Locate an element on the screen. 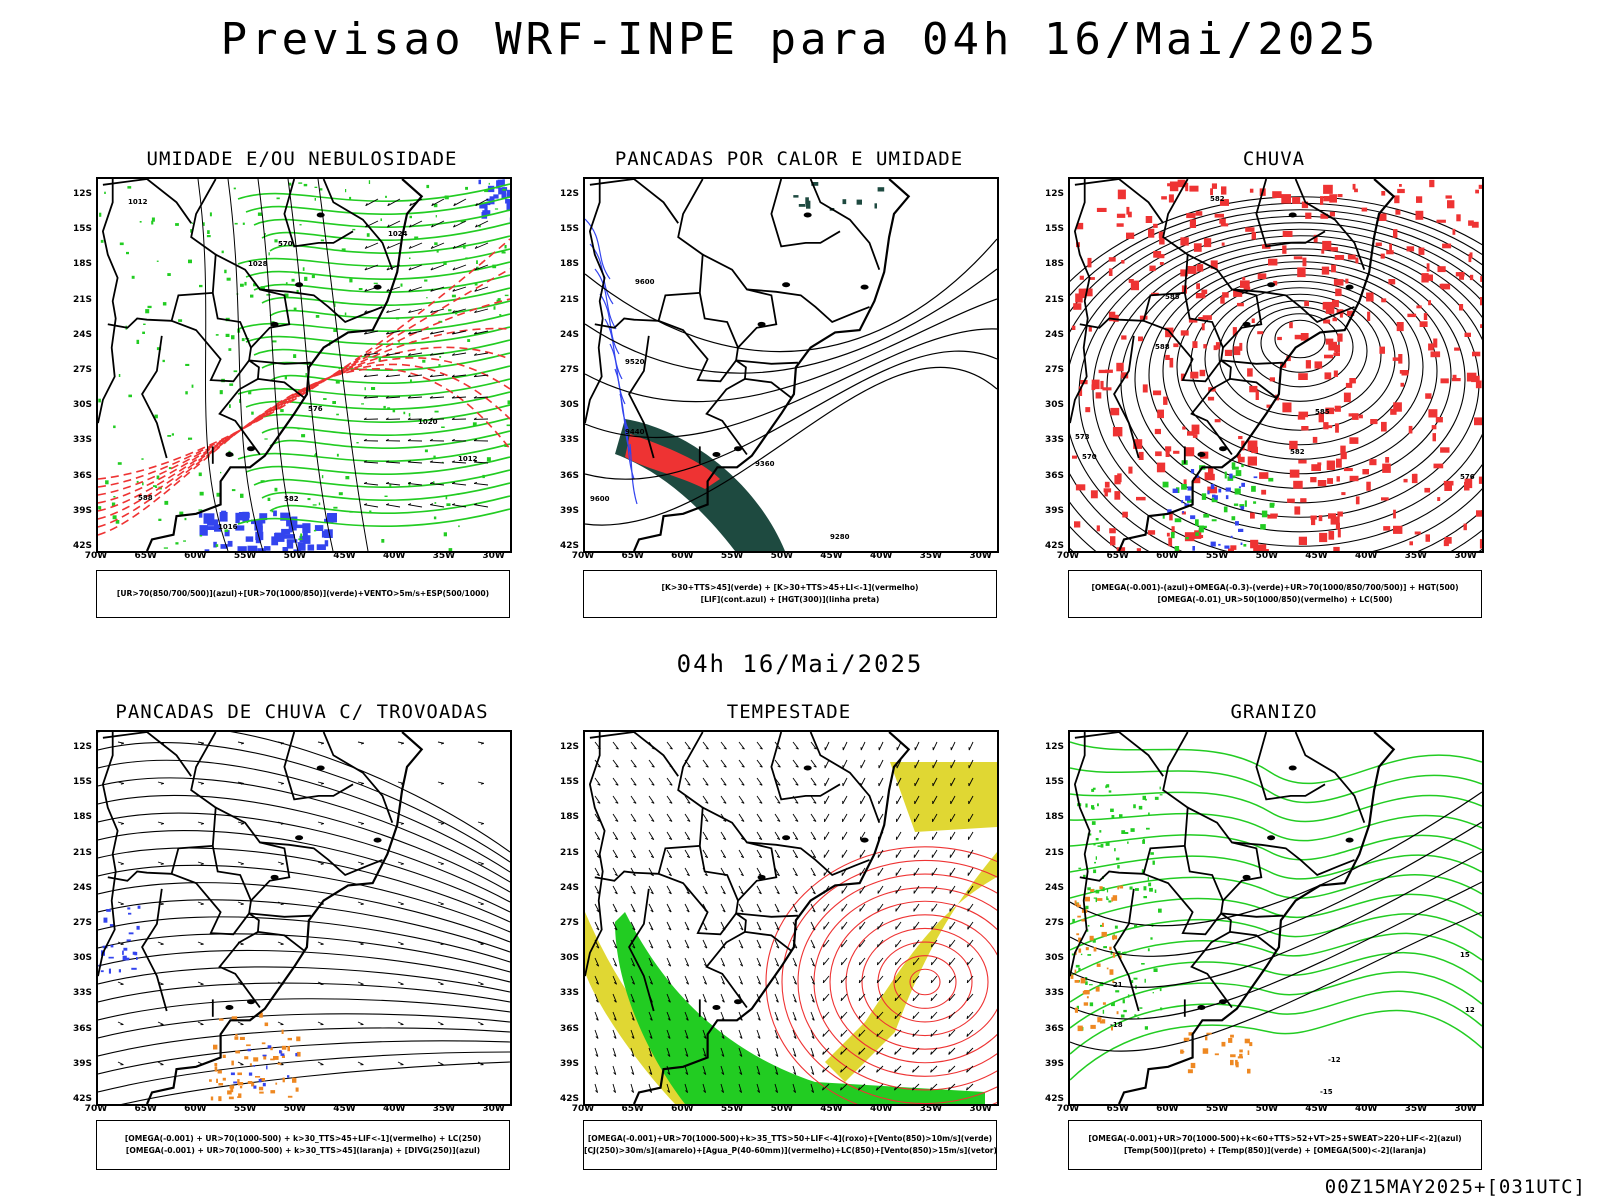 This screenshot has height=1200, width=1600. contour-label: 573 is located at coordinates (1082, 437).